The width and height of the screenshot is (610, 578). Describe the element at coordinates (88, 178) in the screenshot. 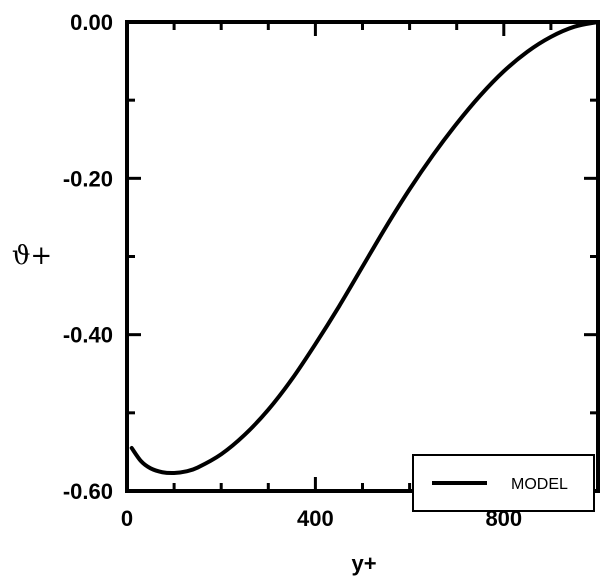

I see `y-tick-label: -0.20` at that location.